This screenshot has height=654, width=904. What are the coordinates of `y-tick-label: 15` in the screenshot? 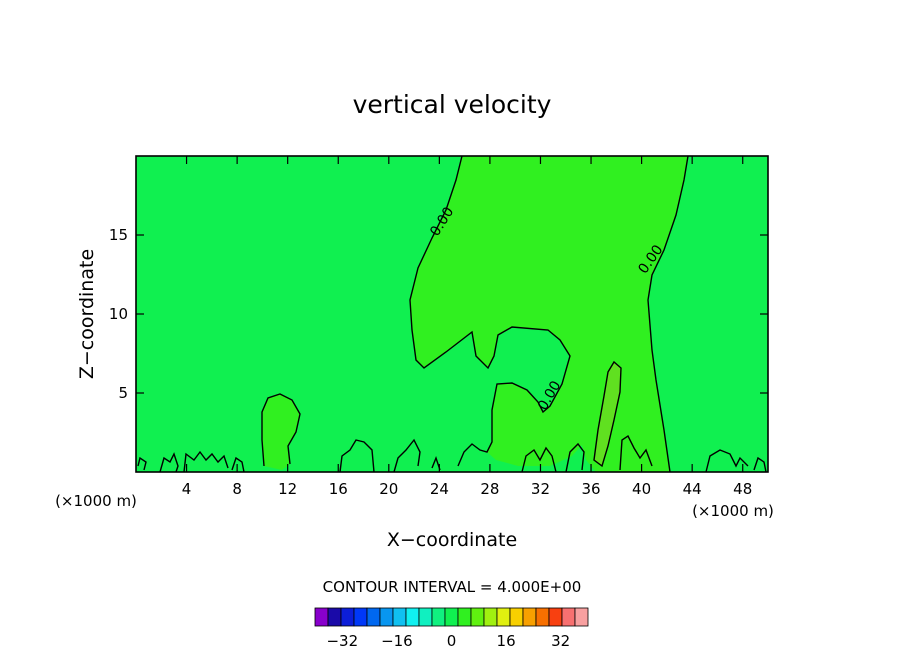 It's located at (118, 235).